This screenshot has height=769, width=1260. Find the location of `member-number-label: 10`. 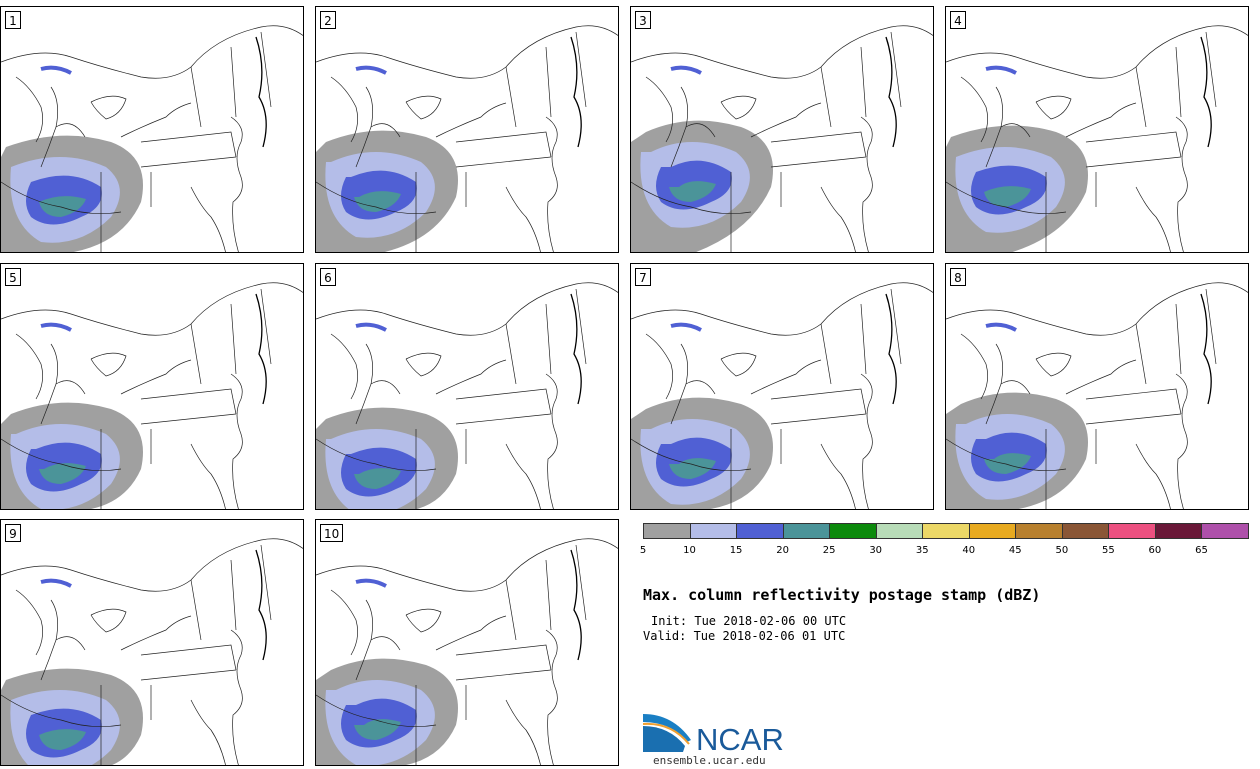

member-number-label: 10 is located at coordinates (332, 533).